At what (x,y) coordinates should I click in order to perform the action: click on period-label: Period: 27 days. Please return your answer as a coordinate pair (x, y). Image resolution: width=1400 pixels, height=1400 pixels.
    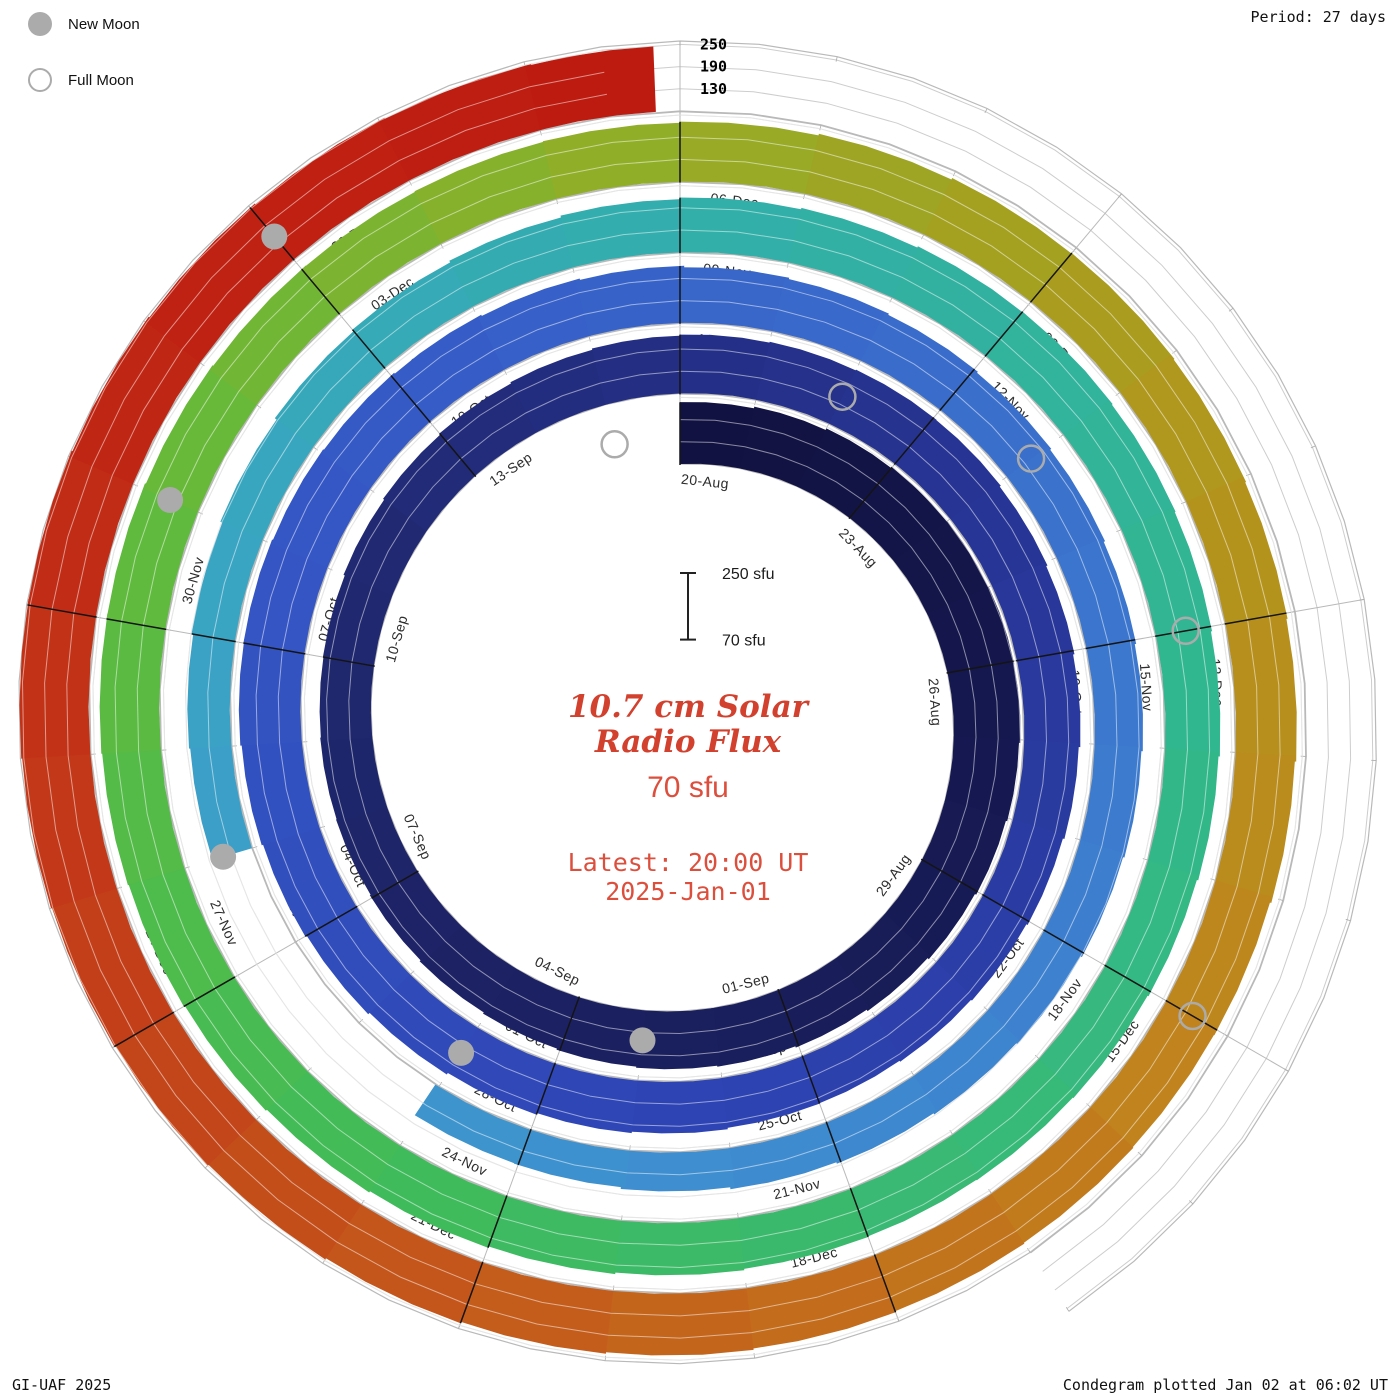
    Looking at the image, I should click on (1318, 17).